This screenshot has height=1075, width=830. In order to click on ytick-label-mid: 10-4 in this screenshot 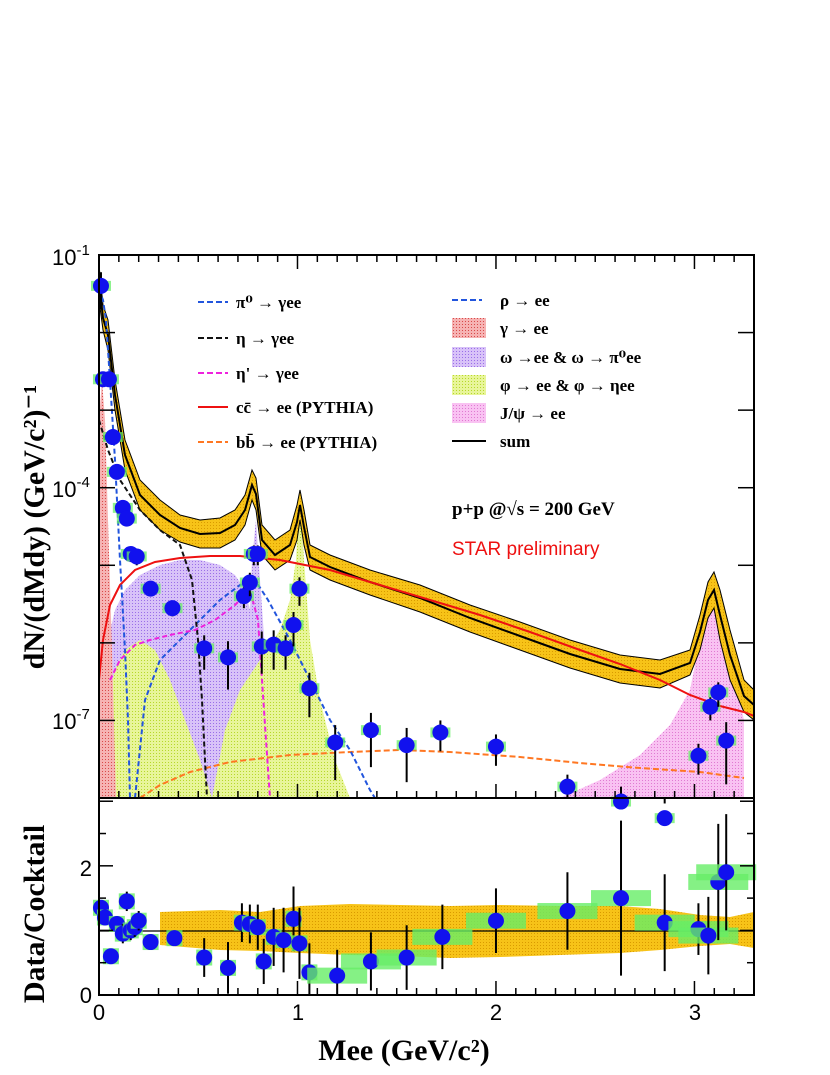, I will do `click(71, 488)`.